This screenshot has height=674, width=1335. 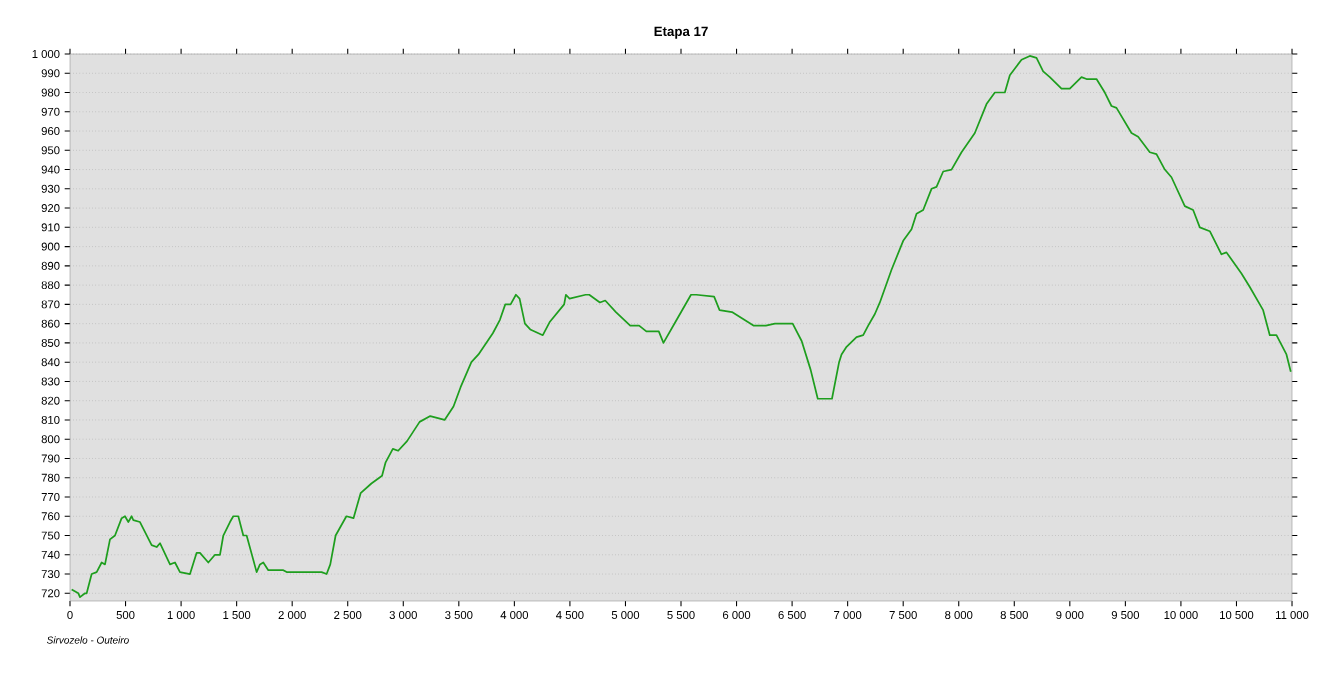 I want to click on x-tick-label: 9 500, so click(x=1125, y=615).